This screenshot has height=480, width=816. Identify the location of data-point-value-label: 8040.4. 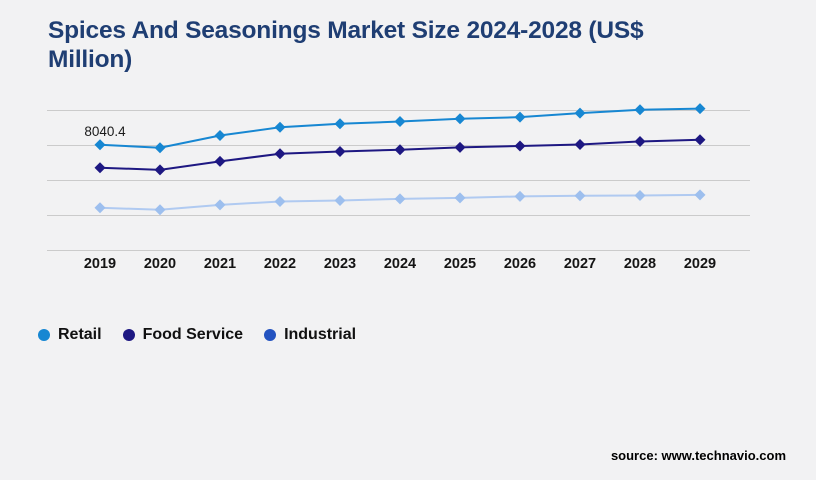
(105, 131).